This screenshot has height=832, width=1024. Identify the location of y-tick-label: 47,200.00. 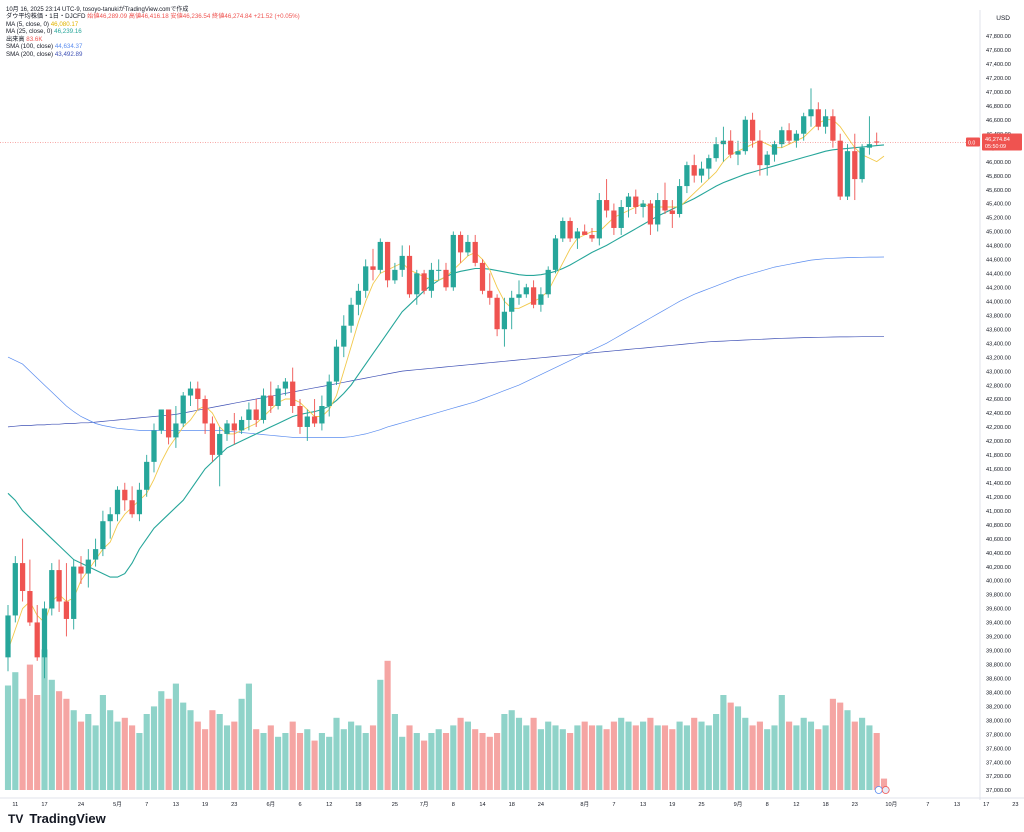
(998, 79).